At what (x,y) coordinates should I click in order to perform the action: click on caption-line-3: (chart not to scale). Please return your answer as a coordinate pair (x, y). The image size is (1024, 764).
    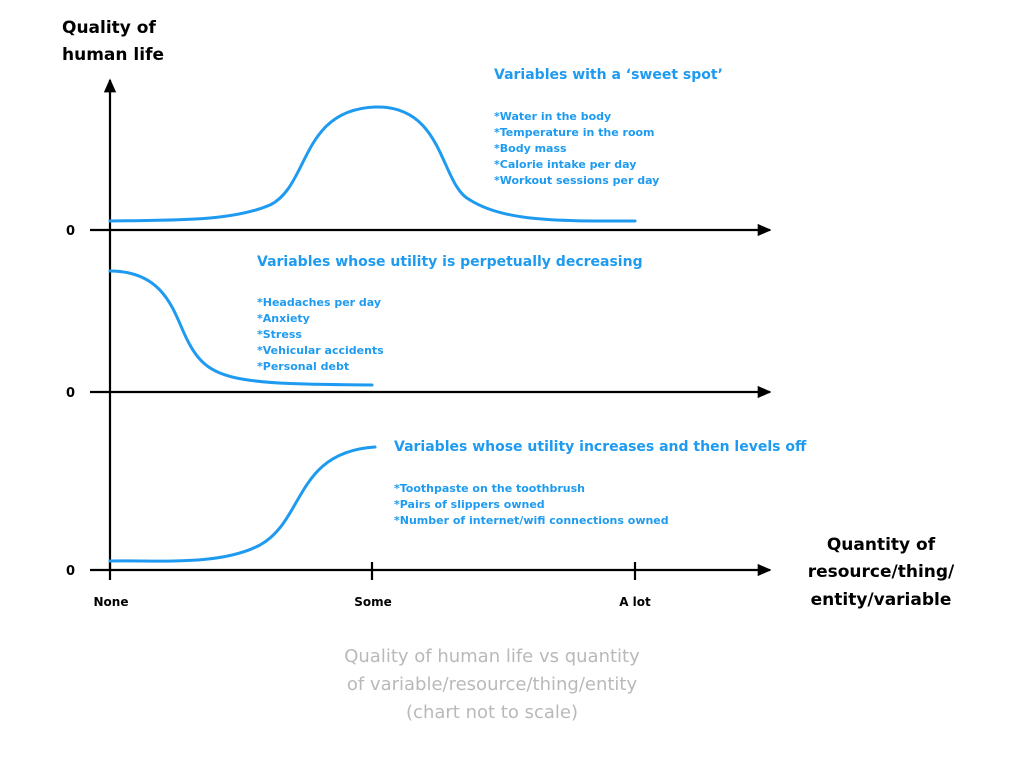
    Looking at the image, I should click on (492, 712).